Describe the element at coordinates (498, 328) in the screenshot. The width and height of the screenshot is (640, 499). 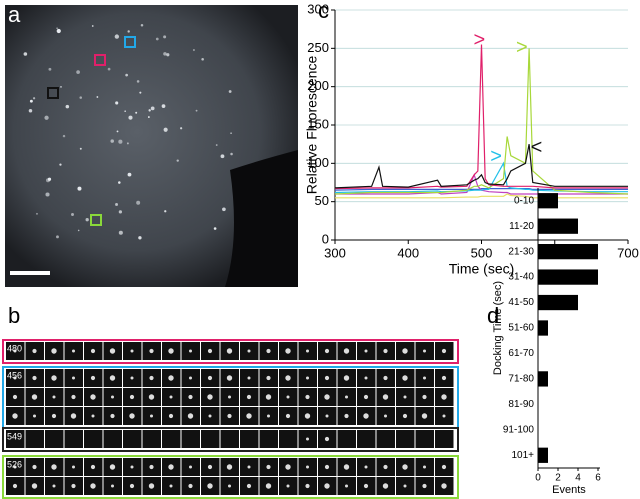
I see `y-axis-label: Docking Time (sec)` at that location.